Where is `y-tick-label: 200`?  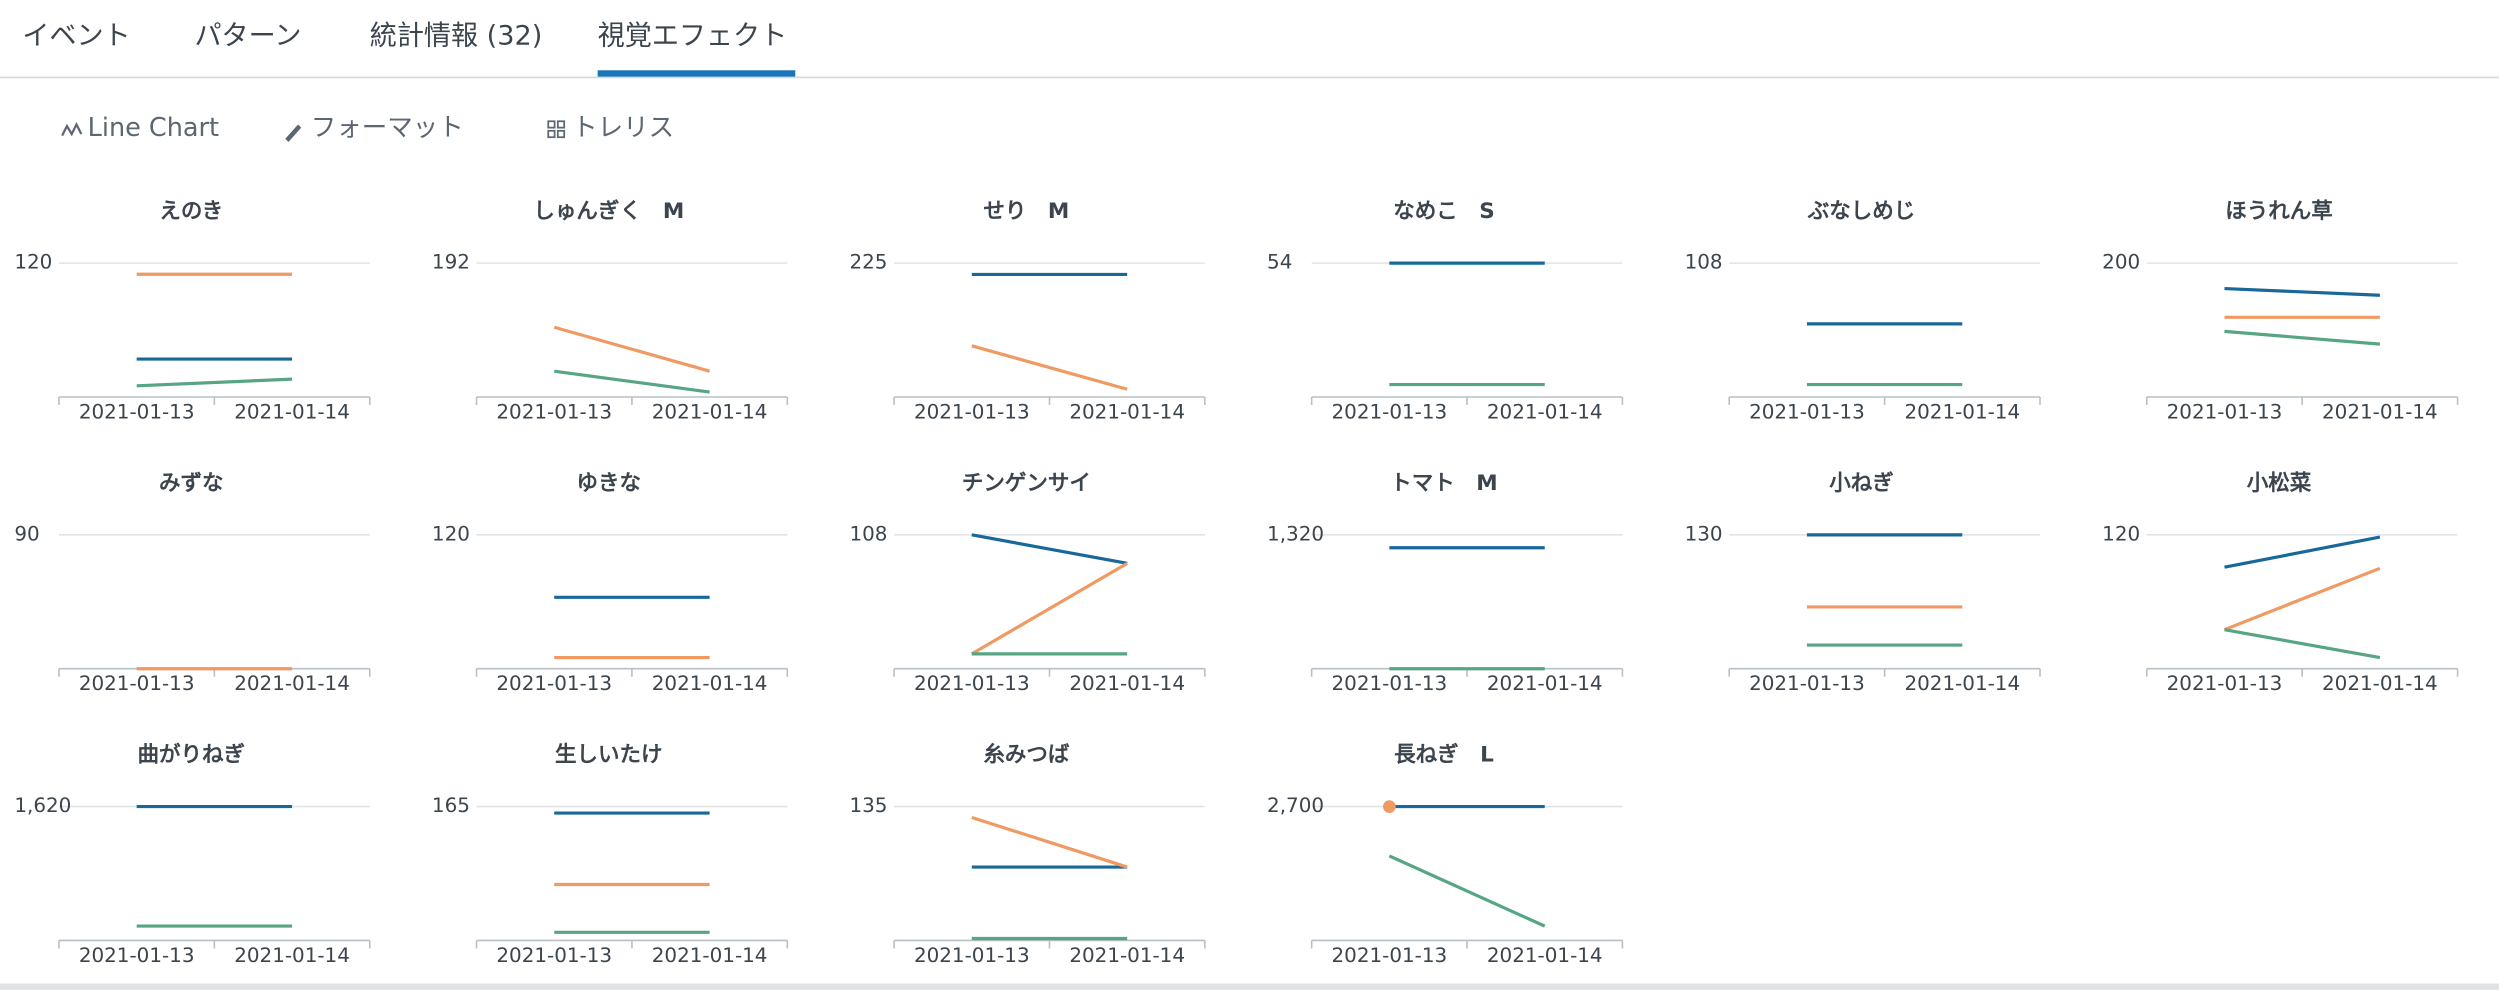 y-tick-label: 200 is located at coordinates (2121, 262).